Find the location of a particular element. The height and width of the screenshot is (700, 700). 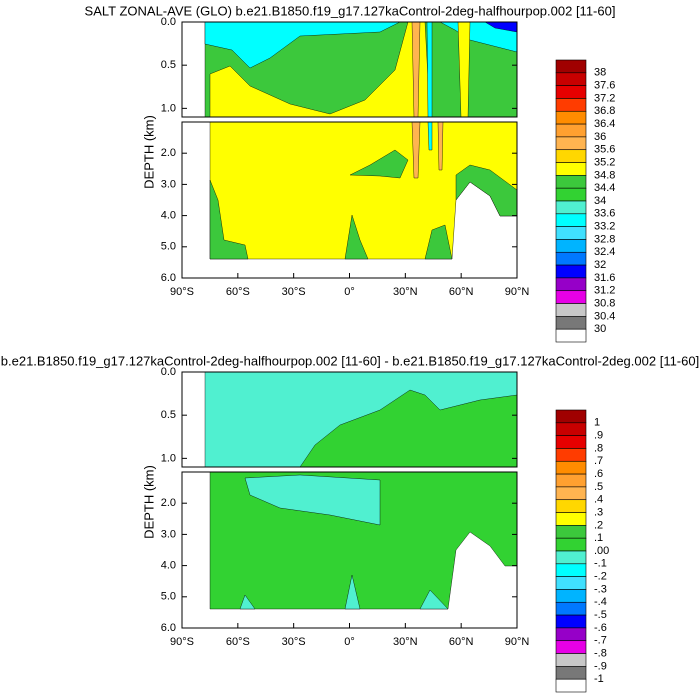

colorbar-label: 33.2 is located at coordinates (604, 227).